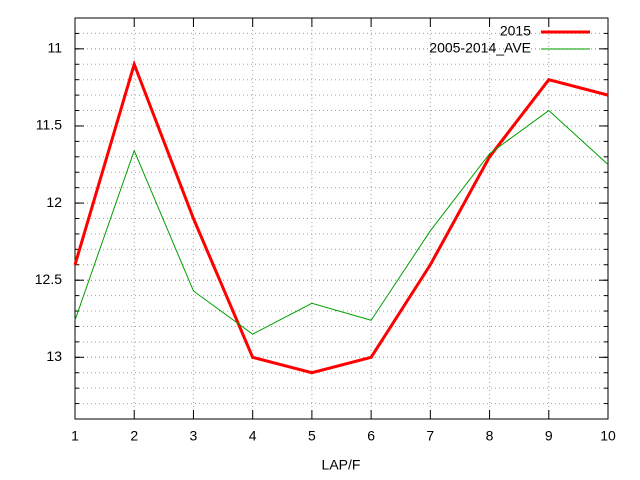 The width and height of the screenshot is (640, 480). I want to click on legend-label: 2005-2014_AVE, so click(480, 48).